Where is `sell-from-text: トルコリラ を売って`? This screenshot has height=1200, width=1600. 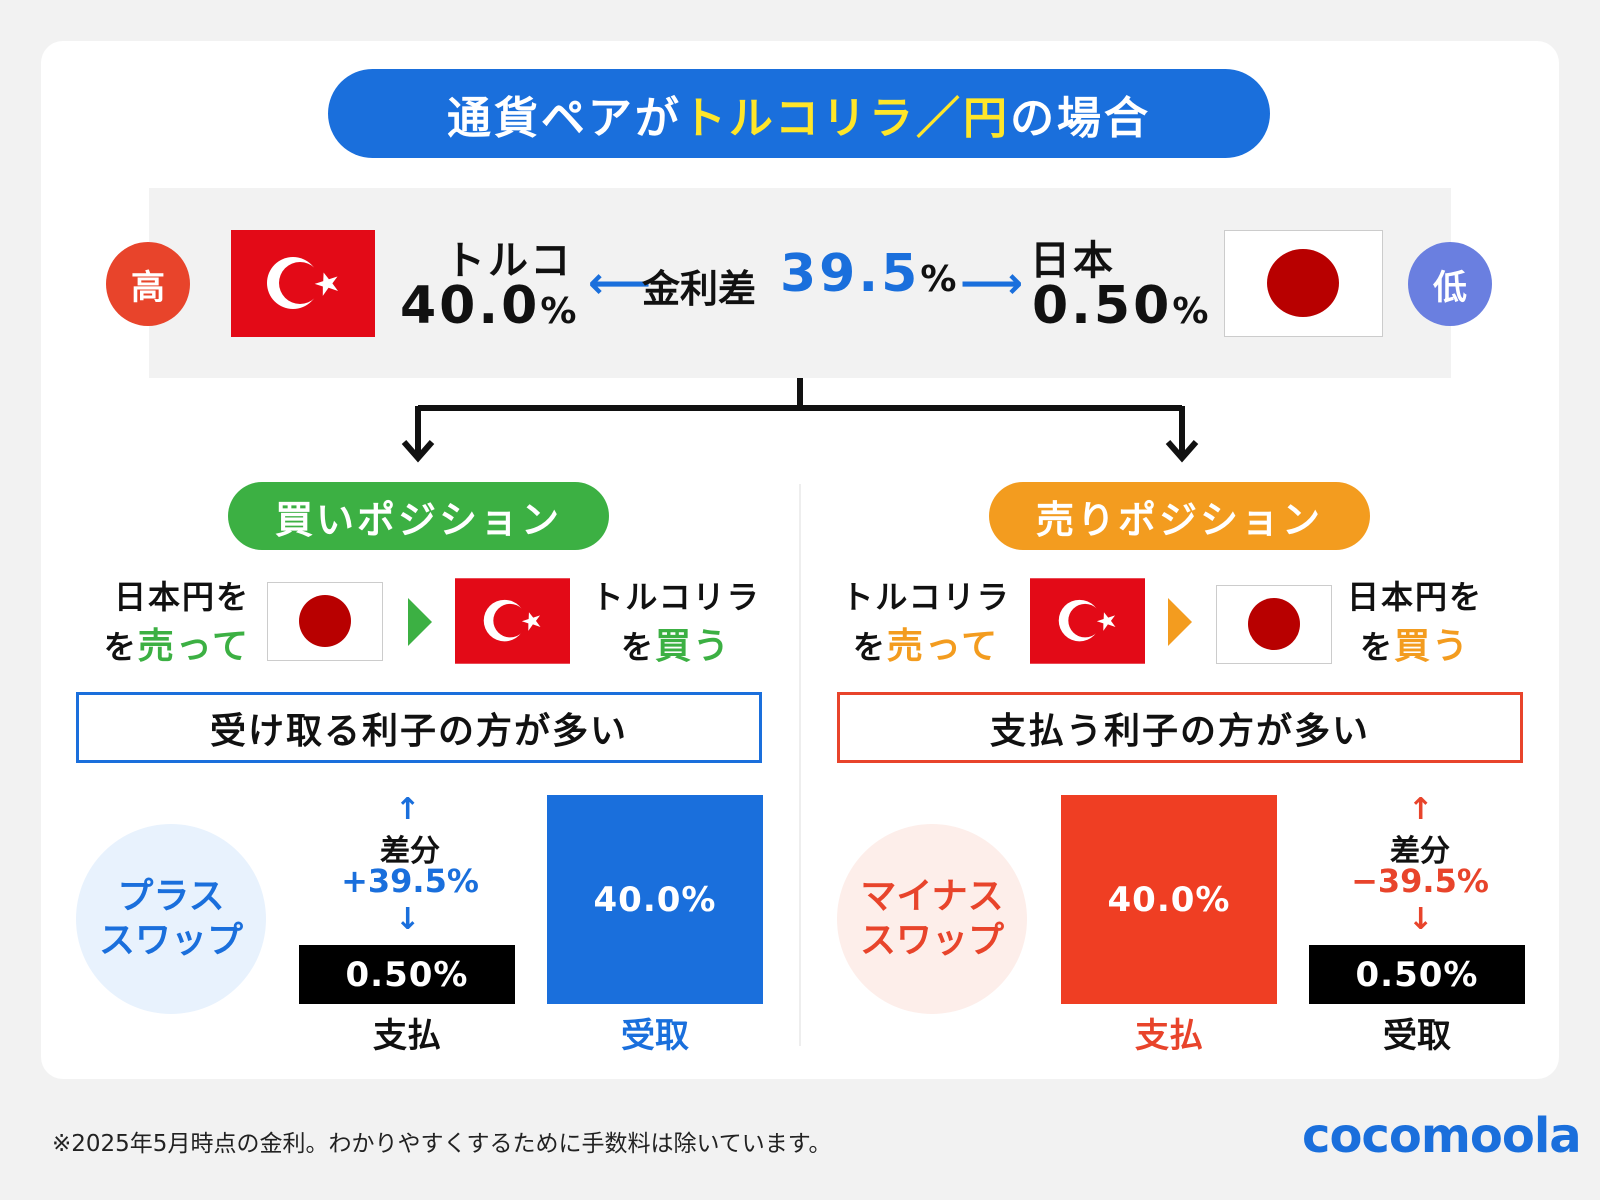 sell-from-text: トルコリラ を売って is located at coordinates (926, 622).